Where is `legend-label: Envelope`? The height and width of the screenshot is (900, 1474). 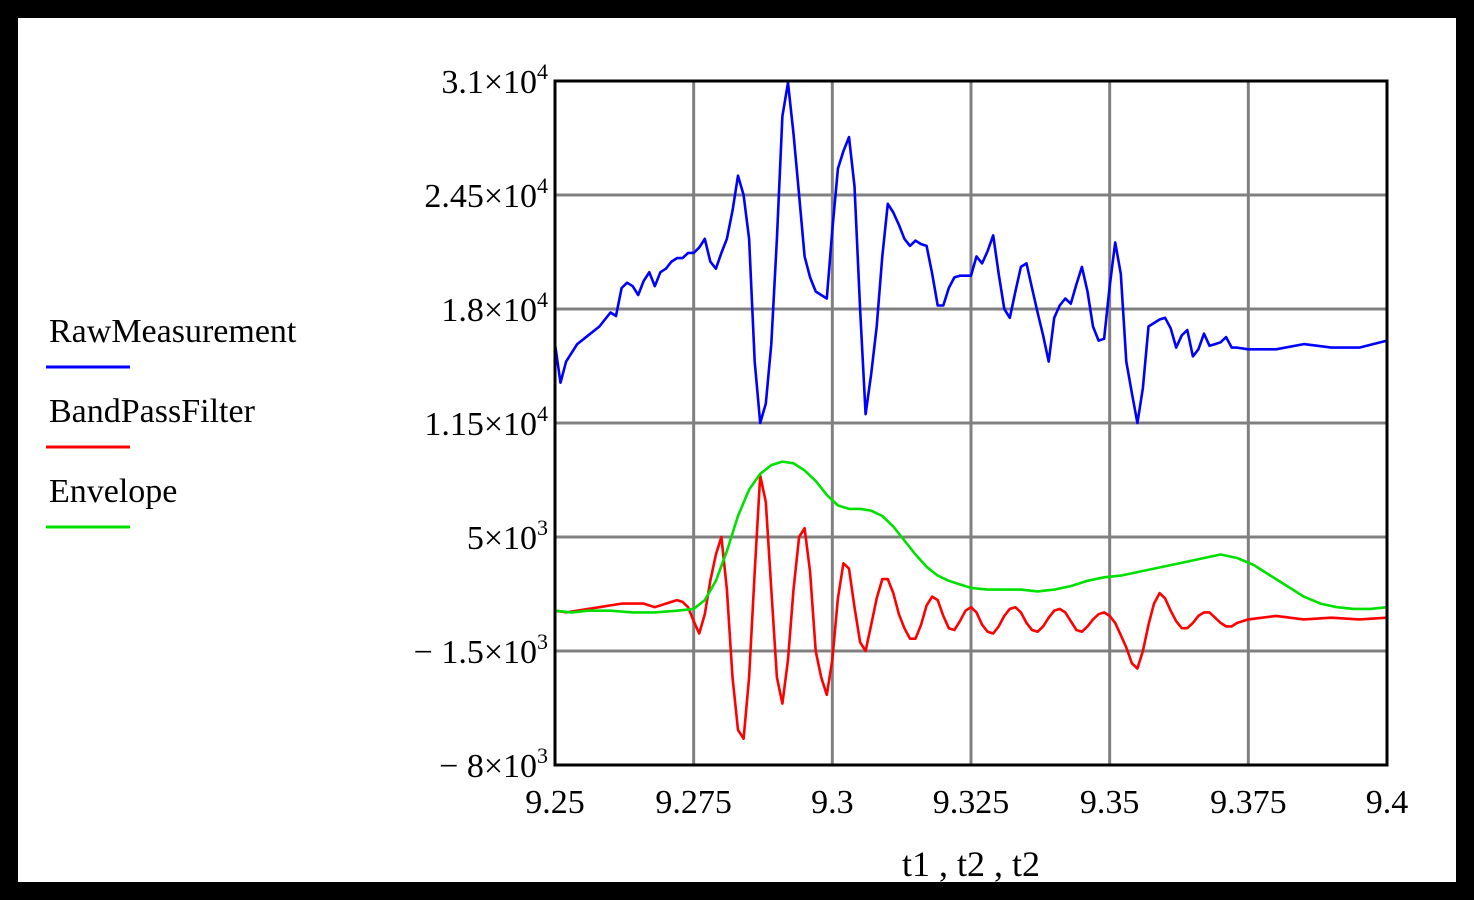
legend-label: Envelope is located at coordinates (113, 491).